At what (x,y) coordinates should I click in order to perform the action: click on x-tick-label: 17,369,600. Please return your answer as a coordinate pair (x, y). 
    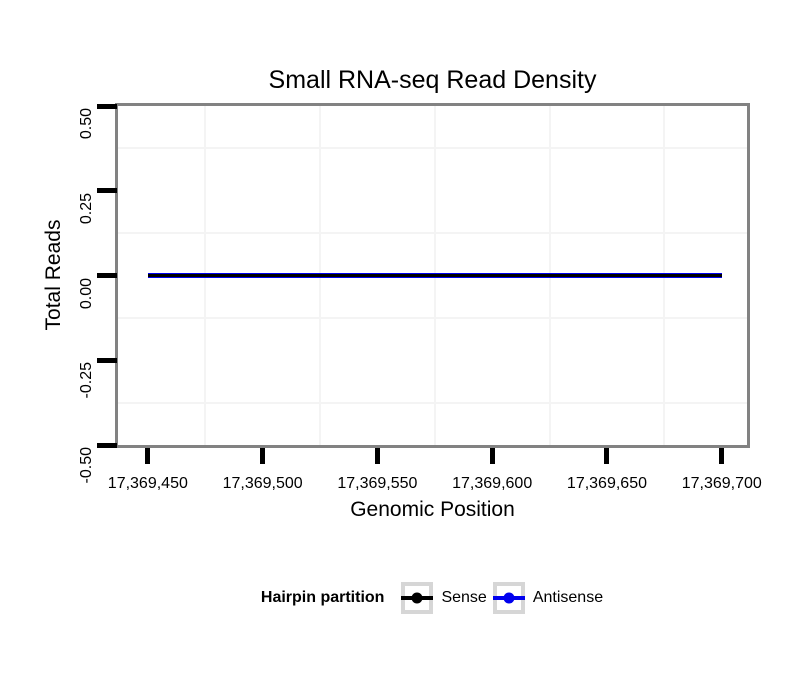
    Looking at the image, I should click on (492, 483).